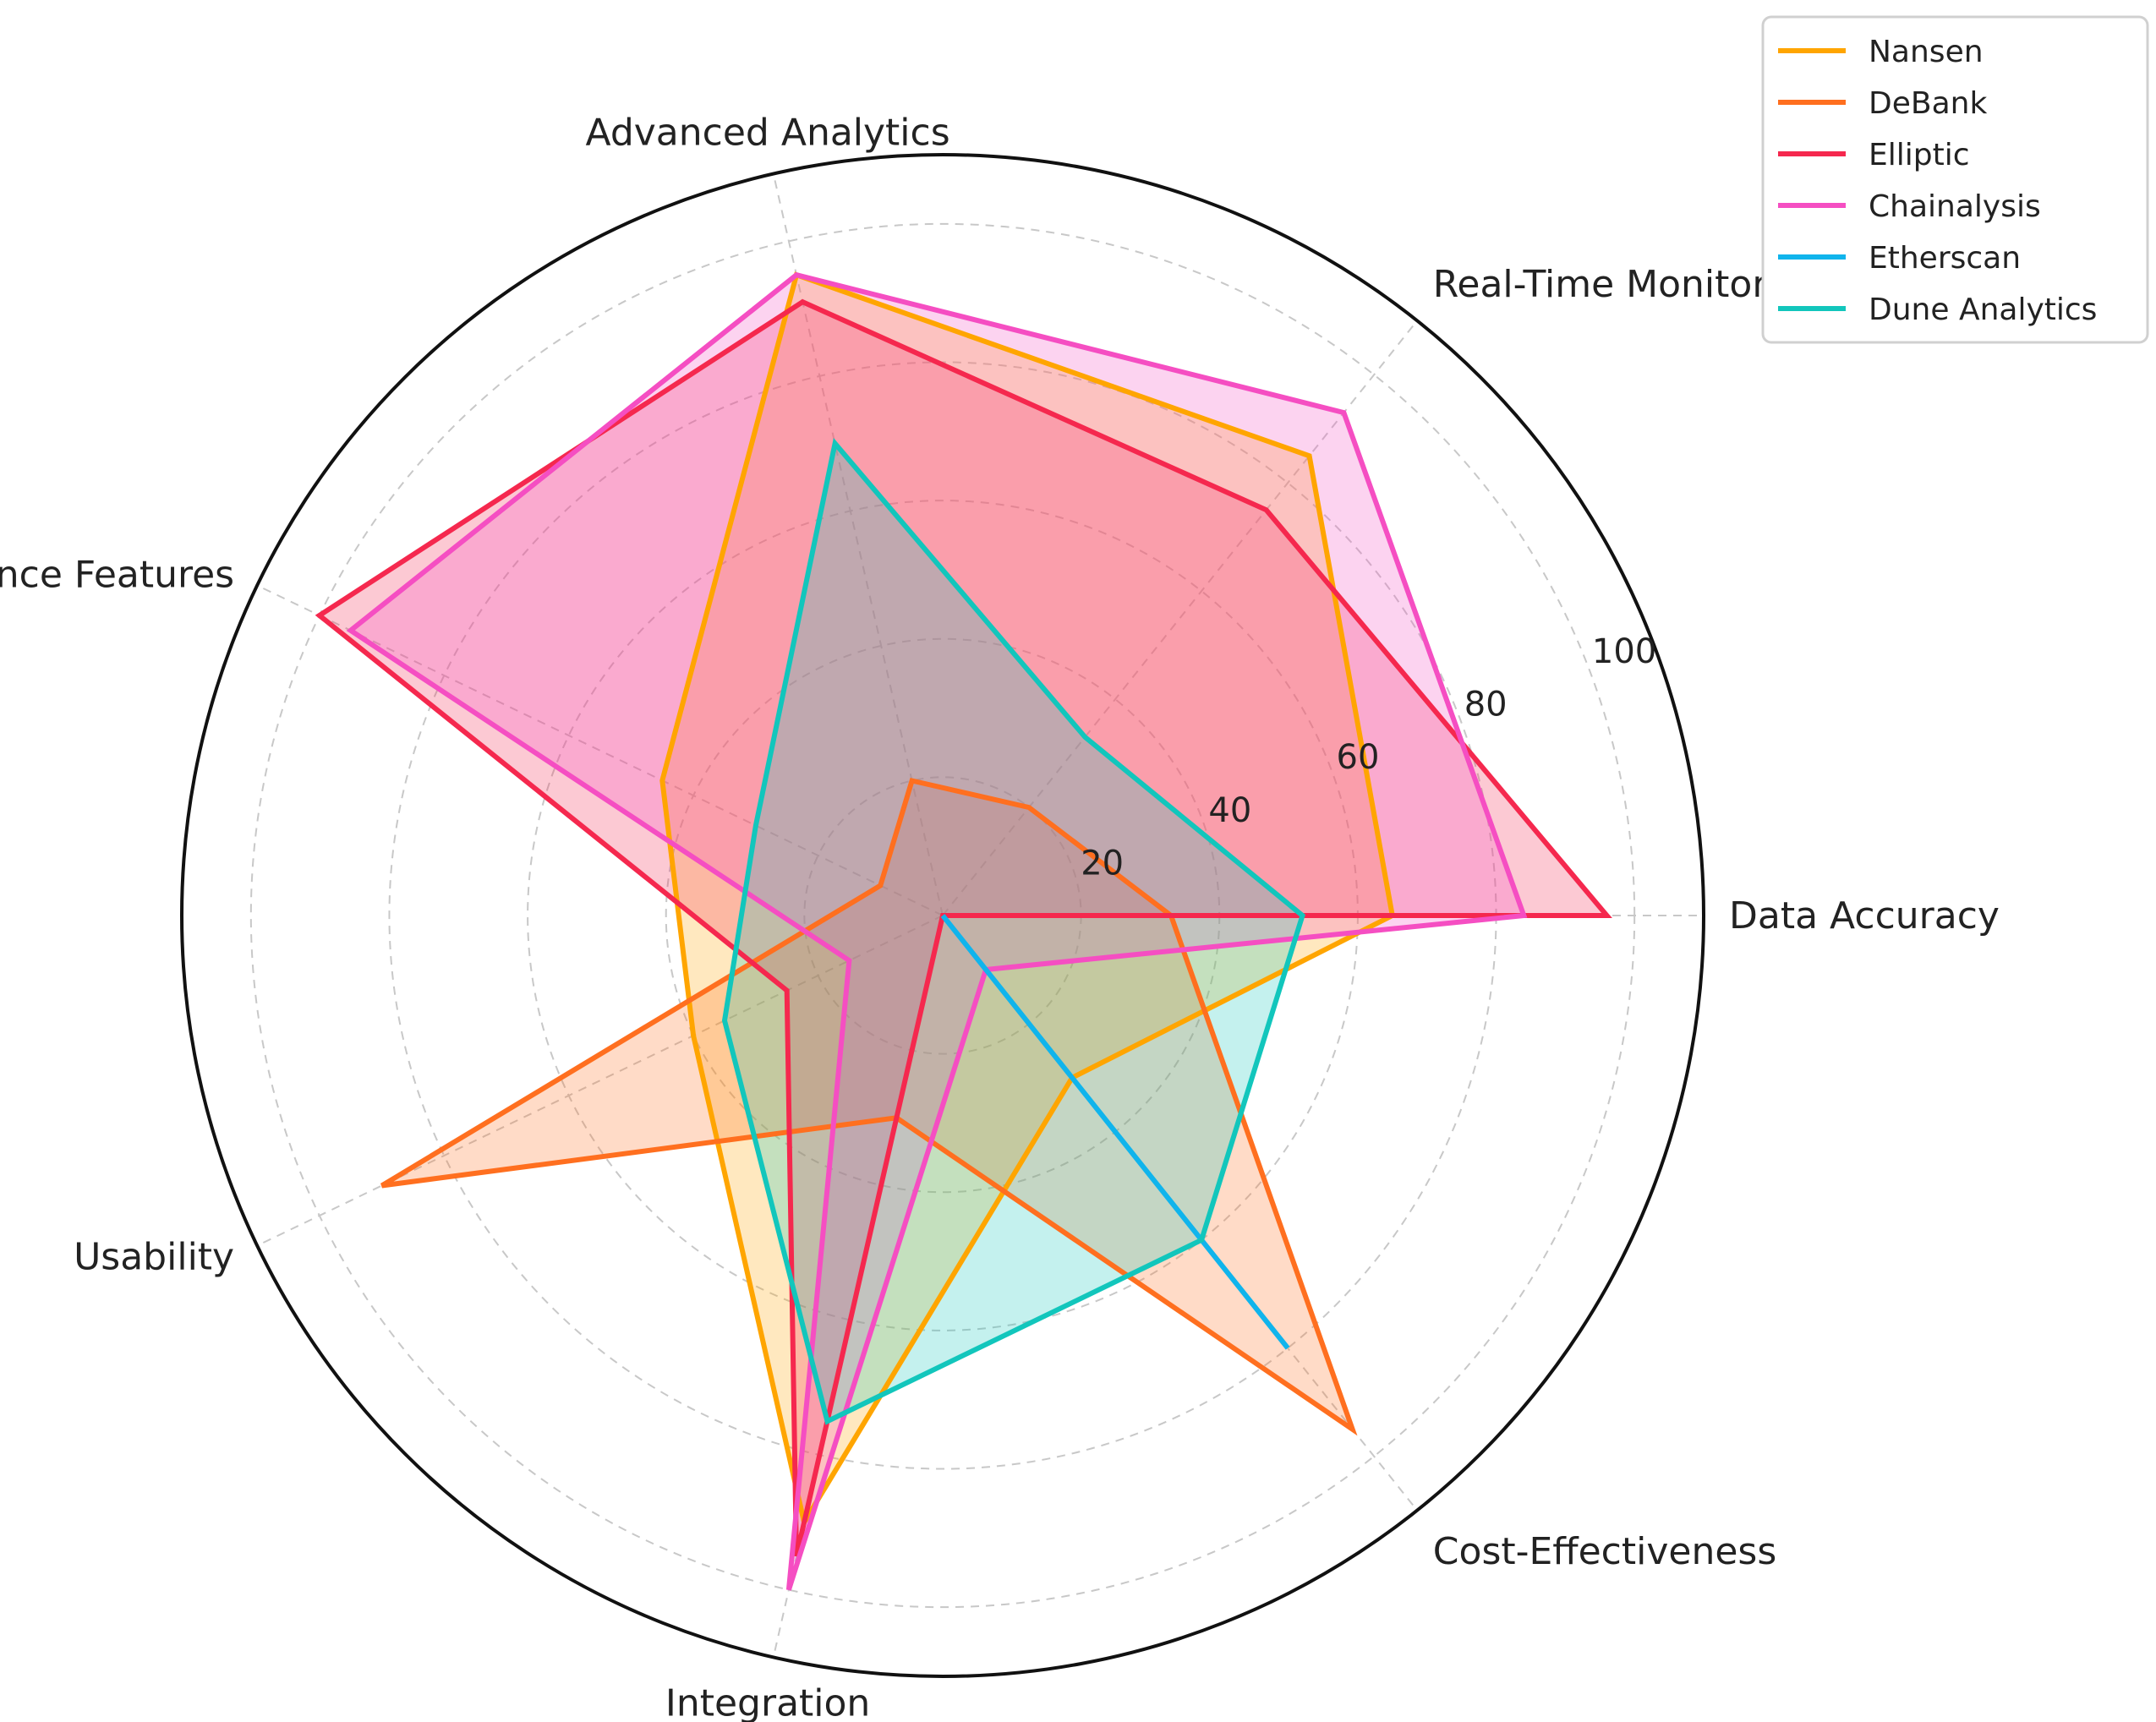 This screenshot has height=1722, width=2156. Describe the element at coordinates (1358, 757) in the screenshot. I see `r-tick-label-60: 60` at that location.